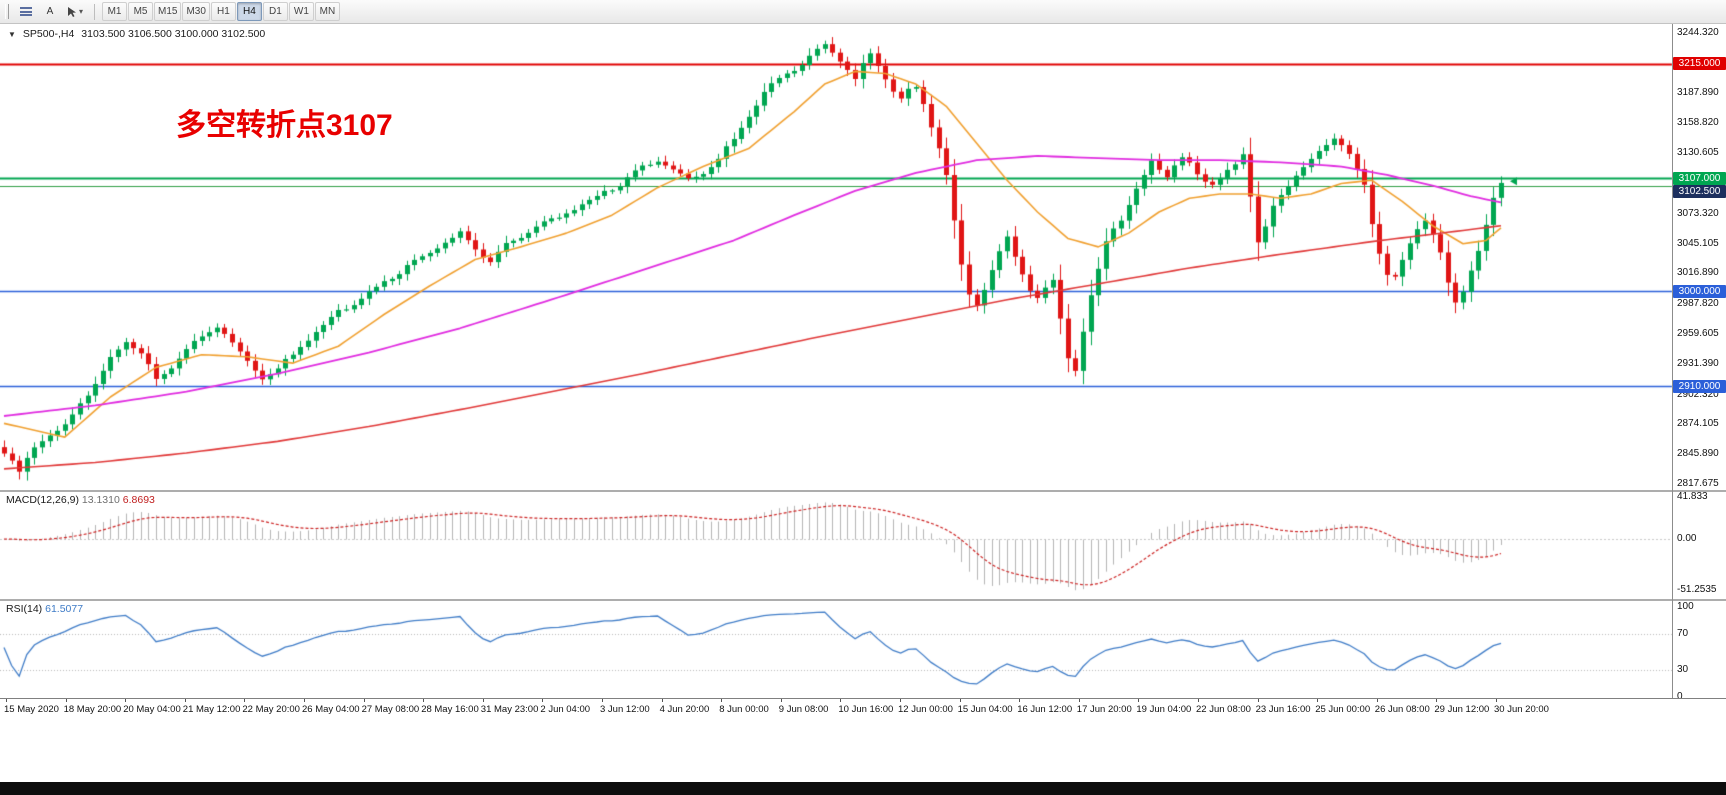 This screenshot has height=795, width=1726. Describe the element at coordinates (863, 545) in the screenshot. I see `macd-pane-canvas` at that location.